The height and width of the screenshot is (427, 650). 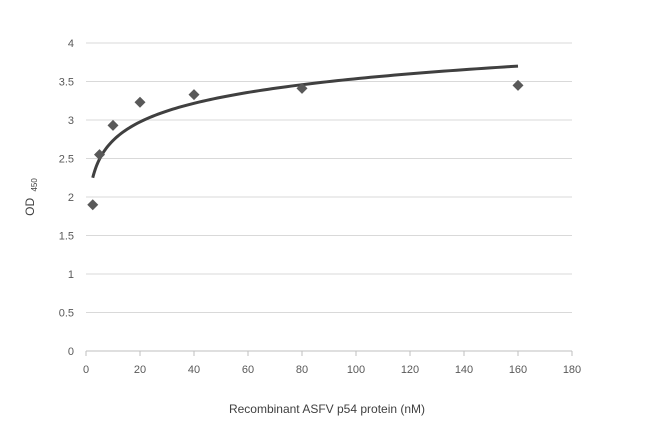 What do you see at coordinates (30, 207) in the screenshot?
I see `y-axis-title-main: OD` at bounding box center [30, 207].